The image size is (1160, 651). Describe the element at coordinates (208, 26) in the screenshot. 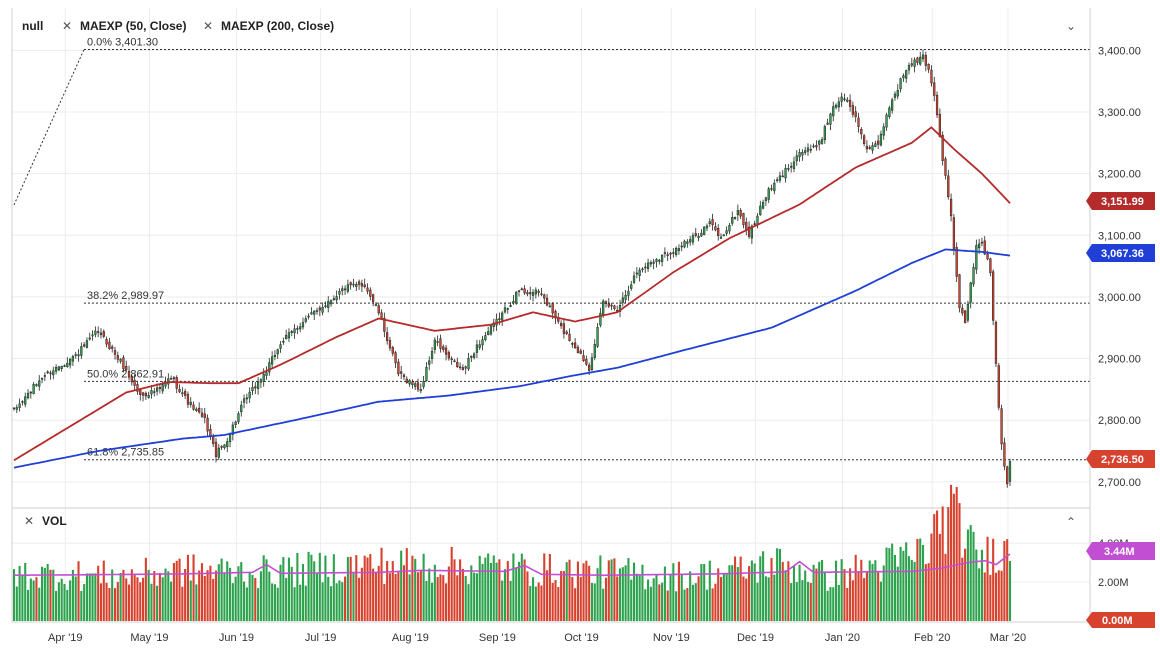

I see `remove-ma200-icon: ✕` at that location.